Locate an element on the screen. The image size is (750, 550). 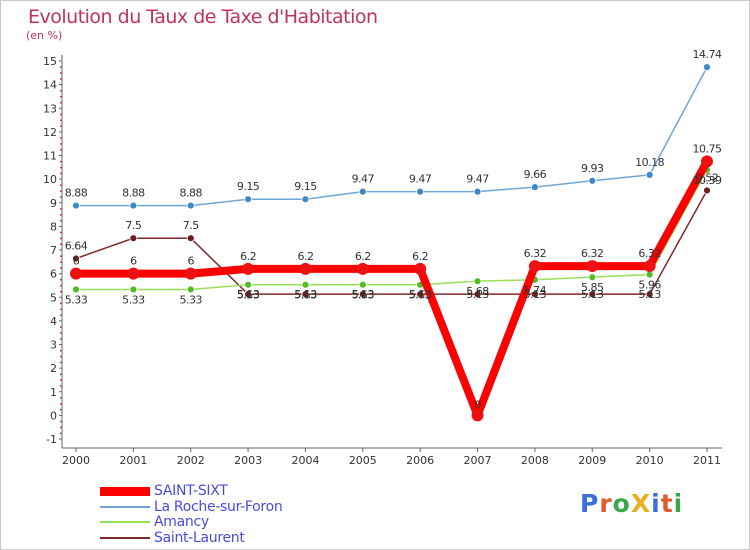
y-tick-label: 12 is located at coordinates (50, 132).